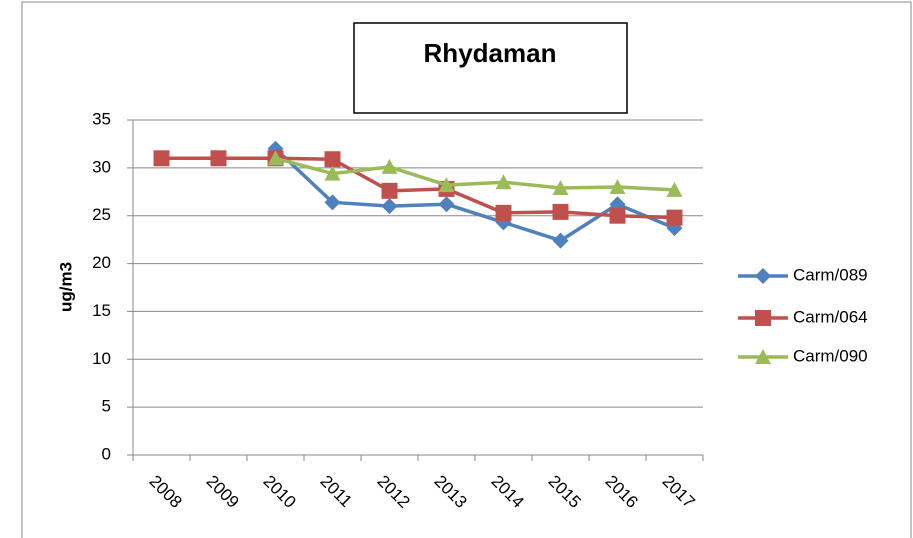 The height and width of the screenshot is (538, 913). I want to click on title-box, so click(490, 68).